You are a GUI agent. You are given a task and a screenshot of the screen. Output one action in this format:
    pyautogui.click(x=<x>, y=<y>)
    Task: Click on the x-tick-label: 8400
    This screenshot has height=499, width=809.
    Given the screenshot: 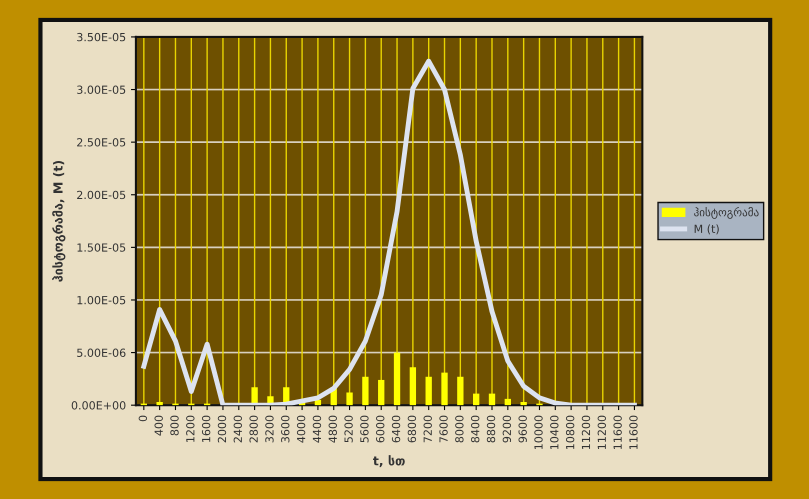 What is the action you would take?
    pyautogui.click(x=475, y=429)
    